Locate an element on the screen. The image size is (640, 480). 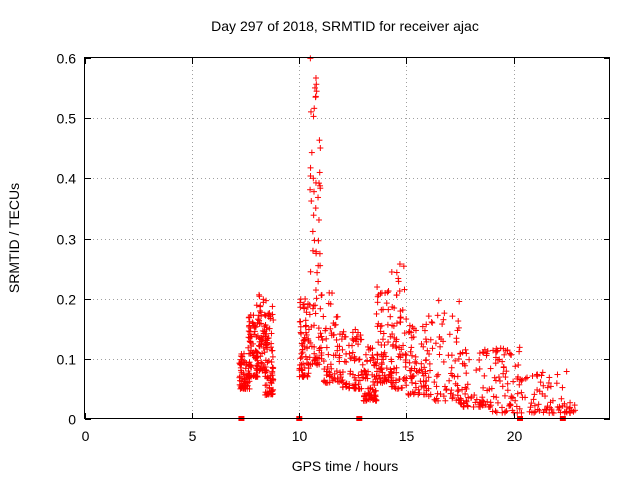
y-axis-label: SRMTID / TECUs is located at coordinates (14, 238).